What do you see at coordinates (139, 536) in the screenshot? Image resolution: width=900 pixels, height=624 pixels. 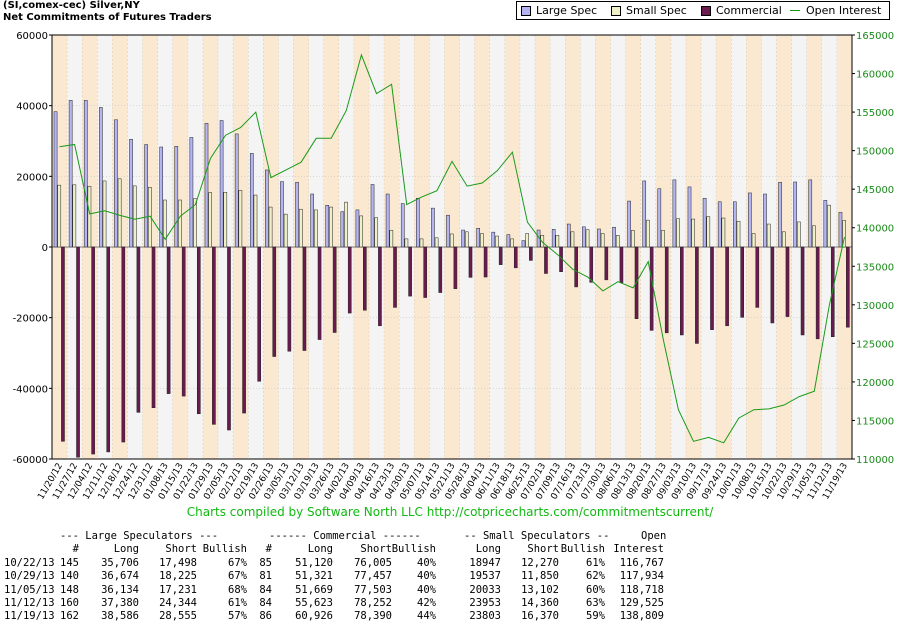 I see `group-header-large-spec: --- Large Speculators ---` at bounding box center [139, 536].